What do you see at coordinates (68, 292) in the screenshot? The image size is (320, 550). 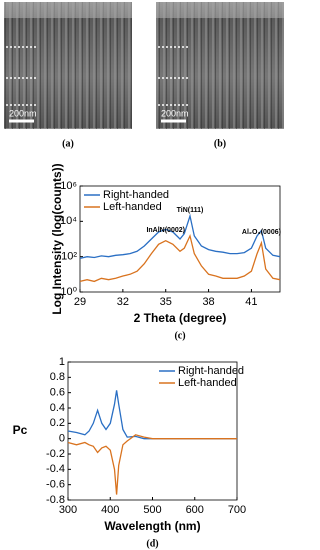 I see `y-tick-label: 10⁰` at bounding box center [68, 292].